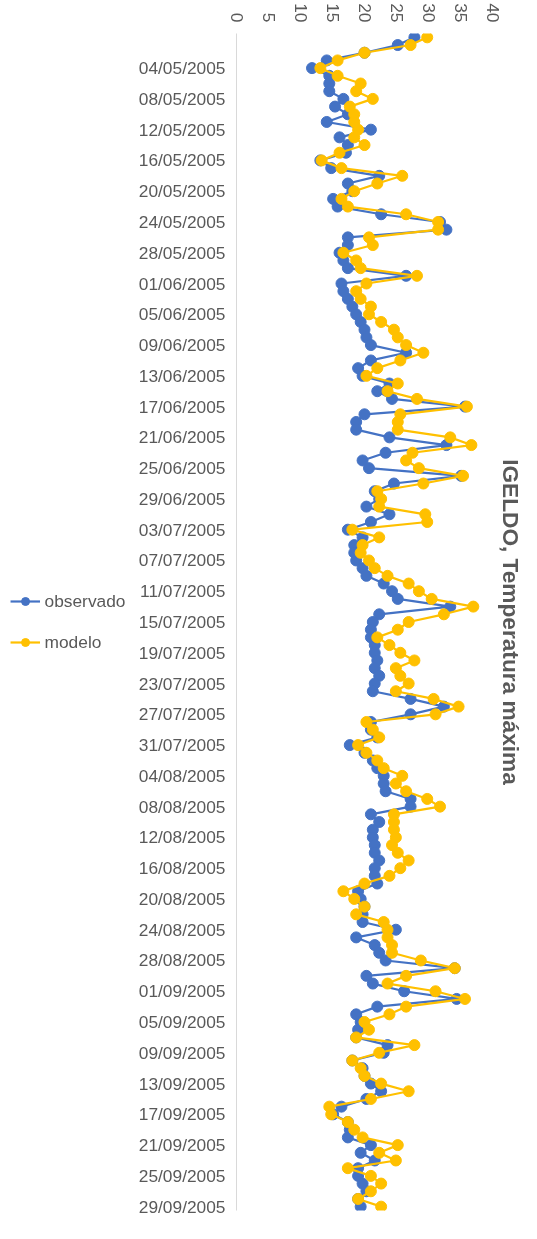 This screenshot has width=537, height=1239. What do you see at coordinates (182, 345) in the screenshot?
I see `y-tick-label: 09/06/2005` at bounding box center [182, 345].